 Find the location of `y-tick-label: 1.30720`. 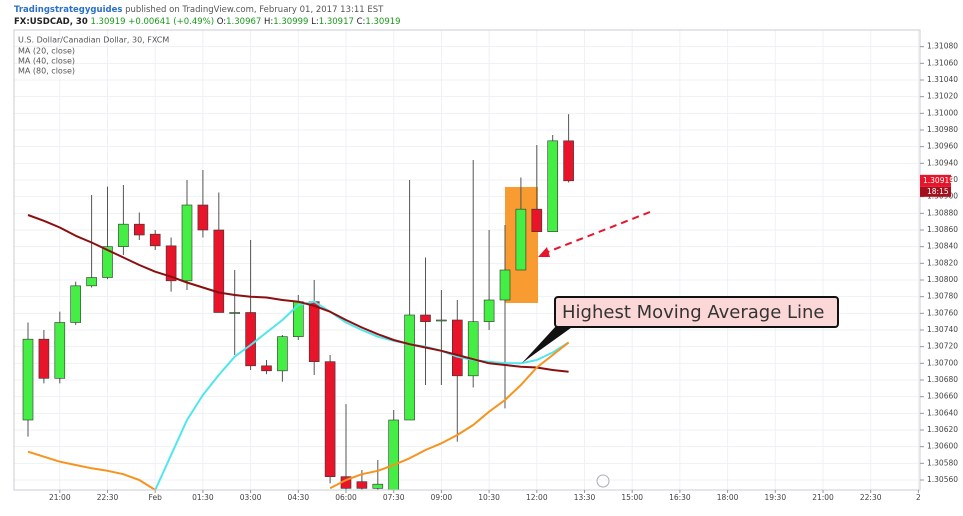

y-tick-label: 1.30720 is located at coordinates (942, 346).